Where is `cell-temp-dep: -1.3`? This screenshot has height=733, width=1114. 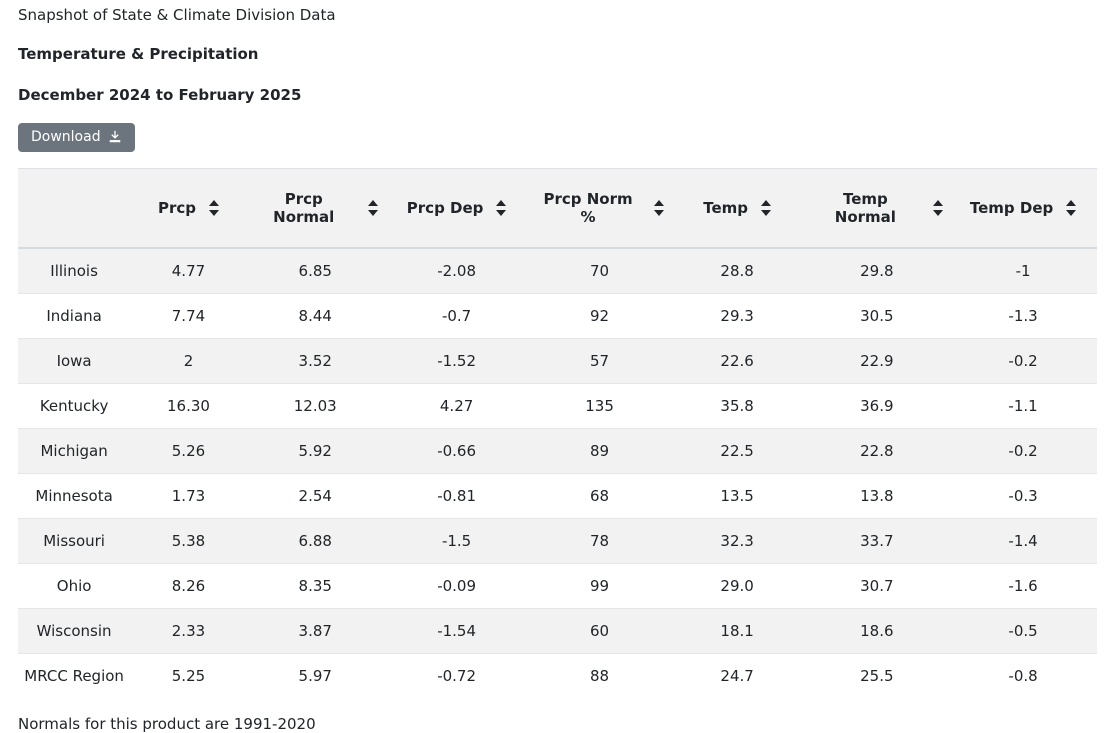 cell-temp-dep: -1.3 is located at coordinates (1023, 316).